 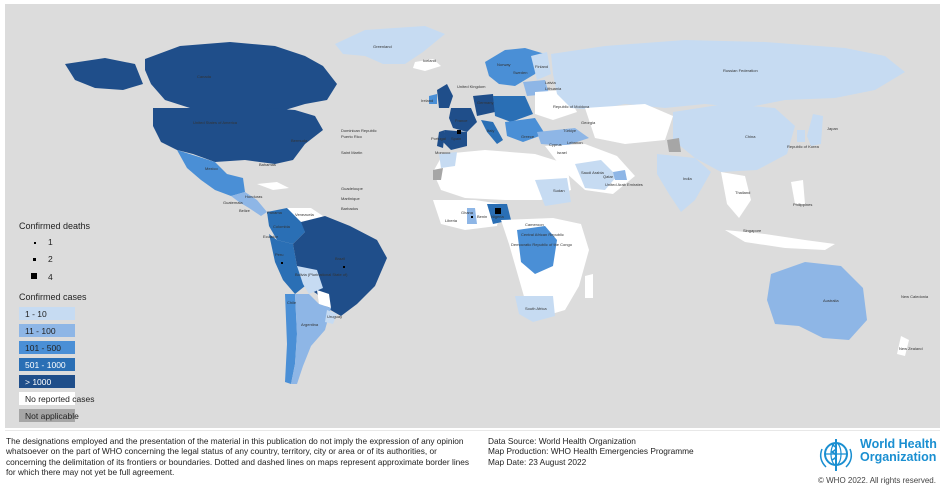 I want to click on svg-text: Portugal, so click(x=438, y=138).